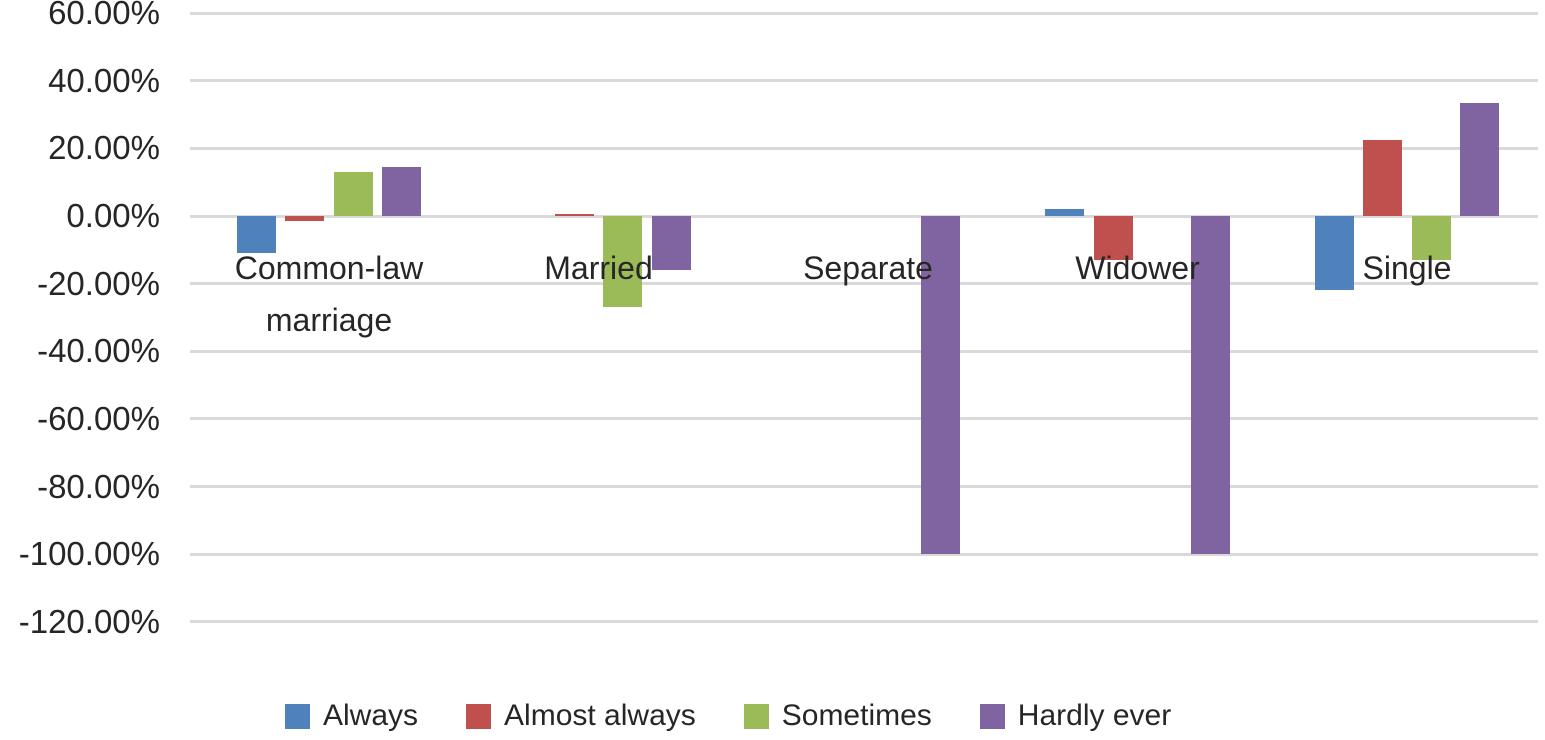  What do you see at coordinates (89, 554) in the screenshot?
I see `y-axis-tick-label: -100.00%` at bounding box center [89, 554].